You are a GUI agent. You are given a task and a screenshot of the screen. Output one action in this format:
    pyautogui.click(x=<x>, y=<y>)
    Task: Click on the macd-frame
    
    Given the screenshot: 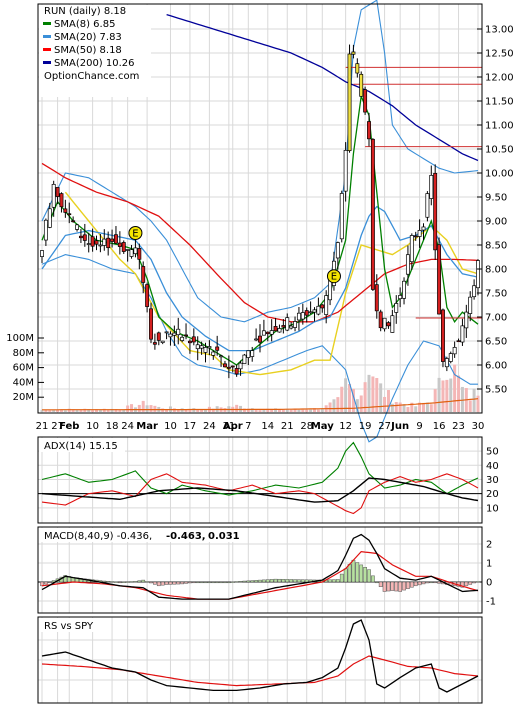 What is the action you would take?
    pyautogui.click(x=260, y=570)
    